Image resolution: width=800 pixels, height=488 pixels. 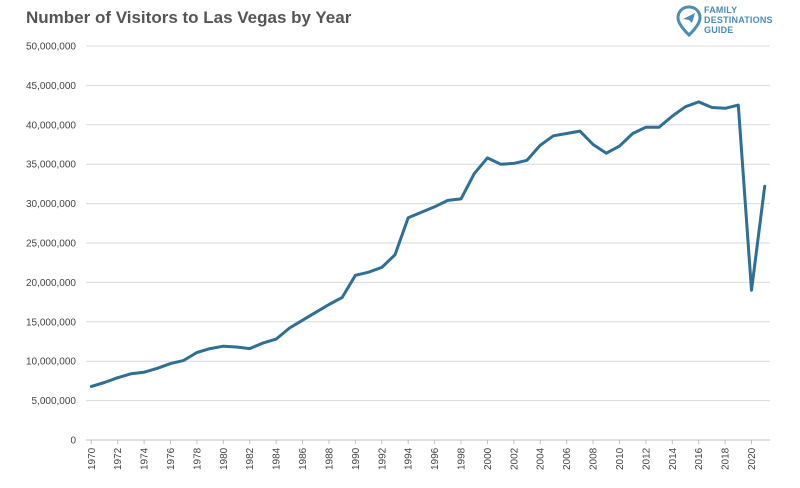 What do you see at coordinates (719, 30) in the screenshot?
I see `logo-line: GUIDE` at bounding box center [719, 30].